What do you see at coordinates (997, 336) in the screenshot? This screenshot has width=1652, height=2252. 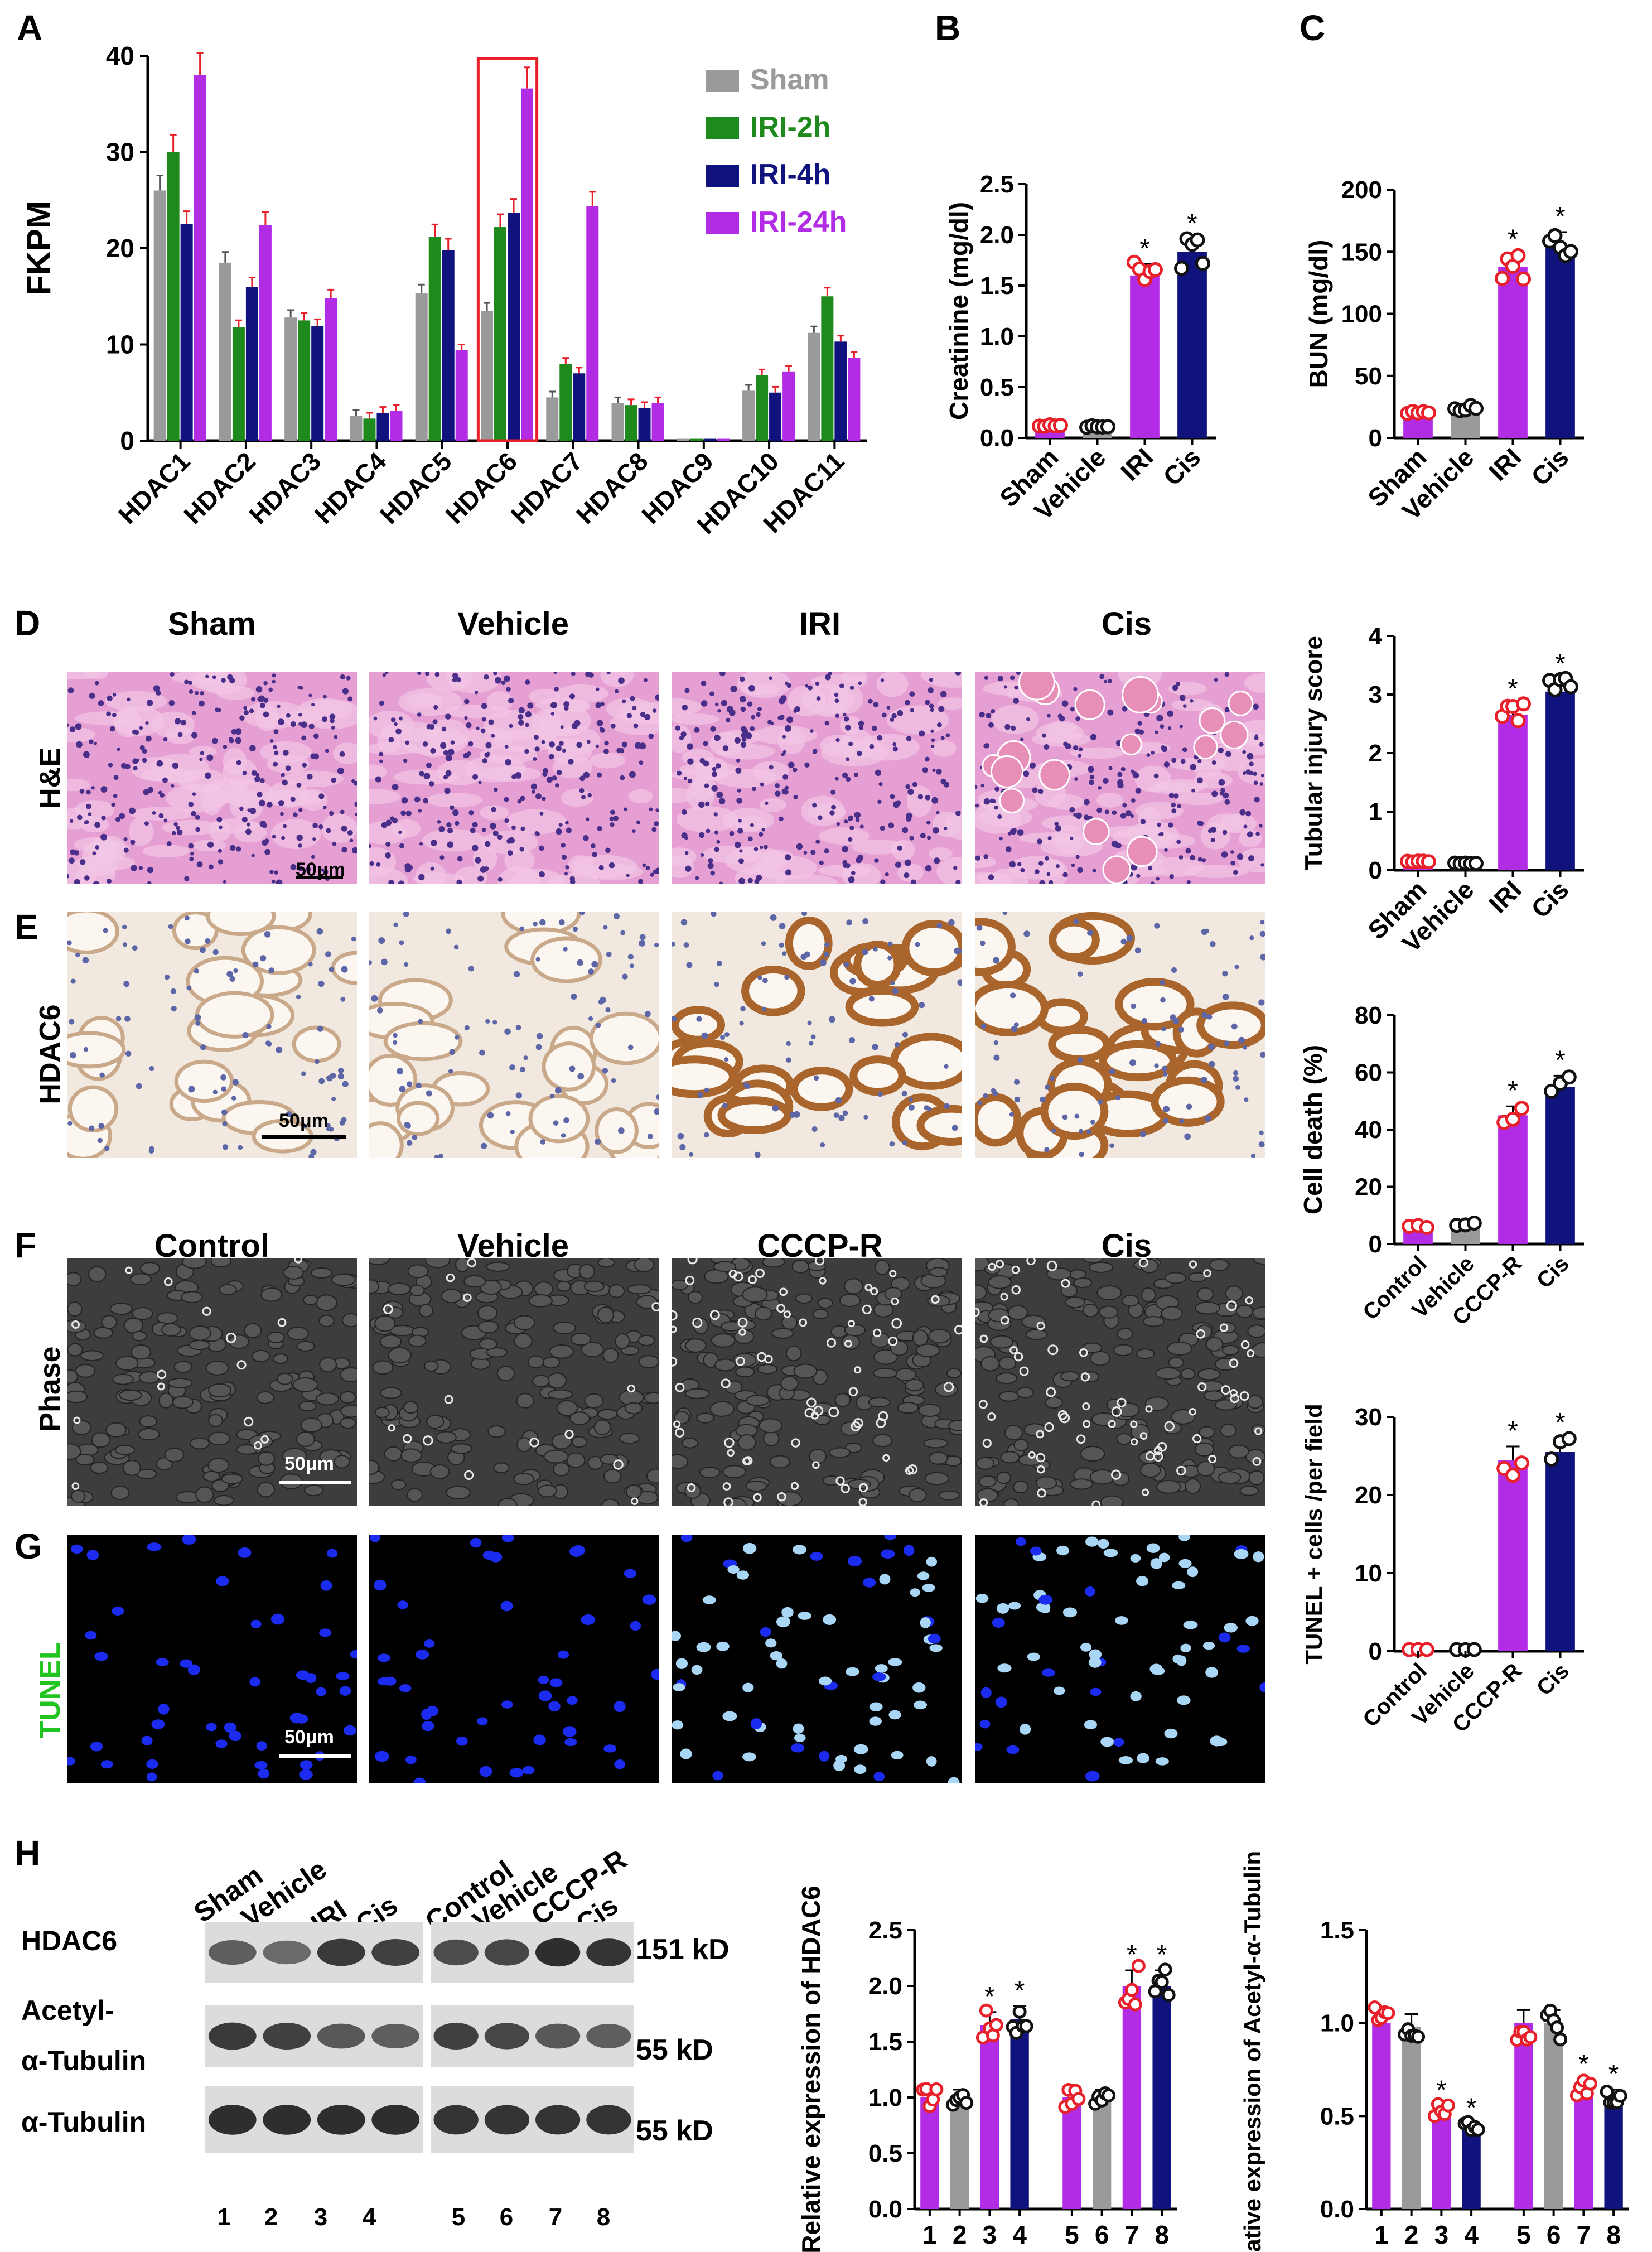 I see `y-tick-label: 1.0` at bounding box center [997, 336].